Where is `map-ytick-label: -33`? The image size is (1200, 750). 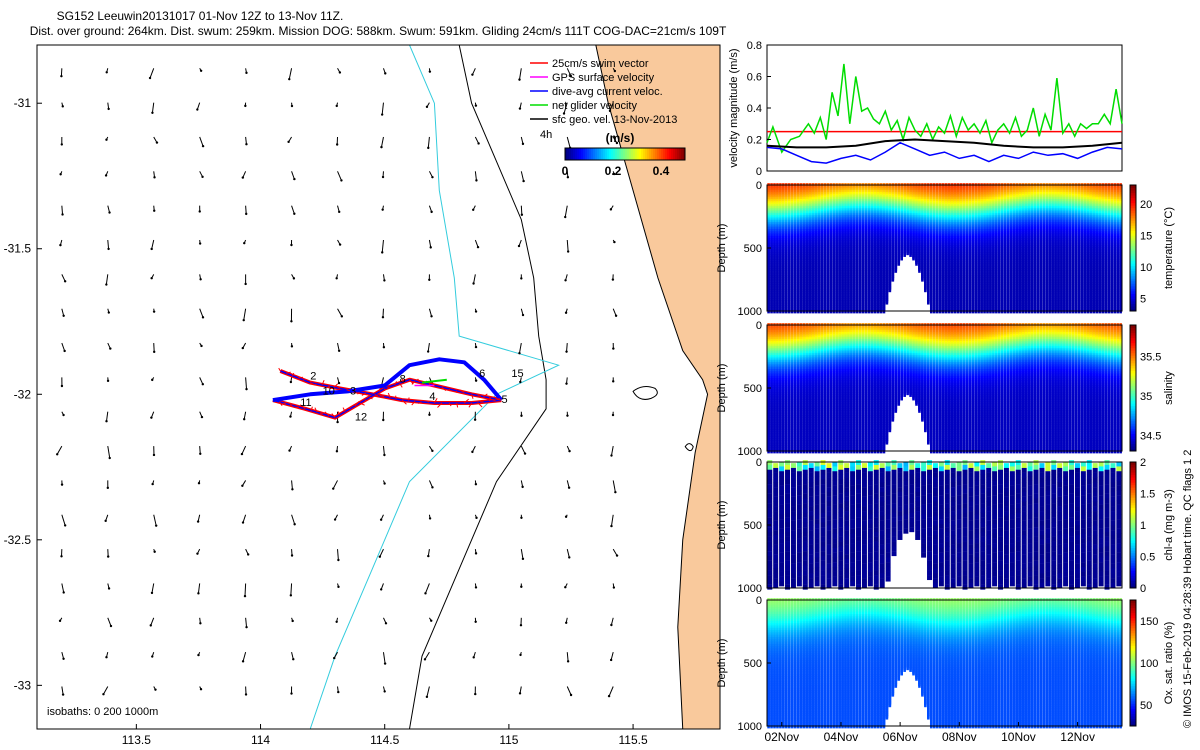
map-ytick-label: -33 is located at coordinates (23, 685).